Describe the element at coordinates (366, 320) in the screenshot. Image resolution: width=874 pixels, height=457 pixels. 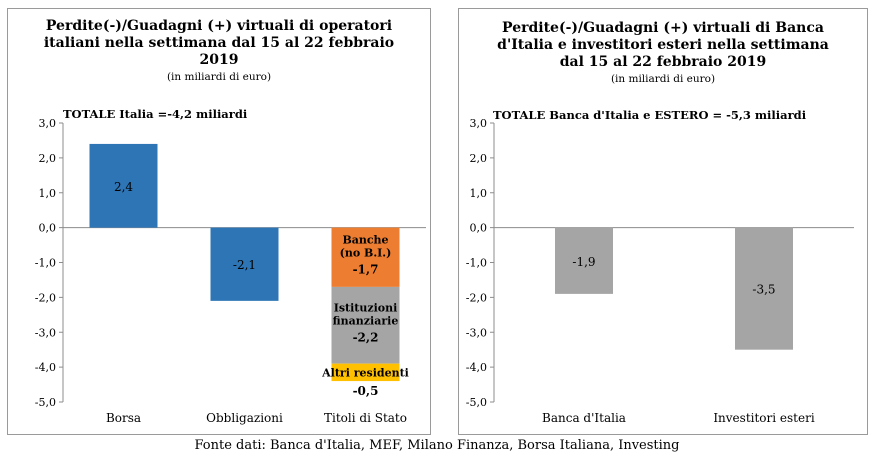
I see `left-segment-label: finanziarie` at that location.